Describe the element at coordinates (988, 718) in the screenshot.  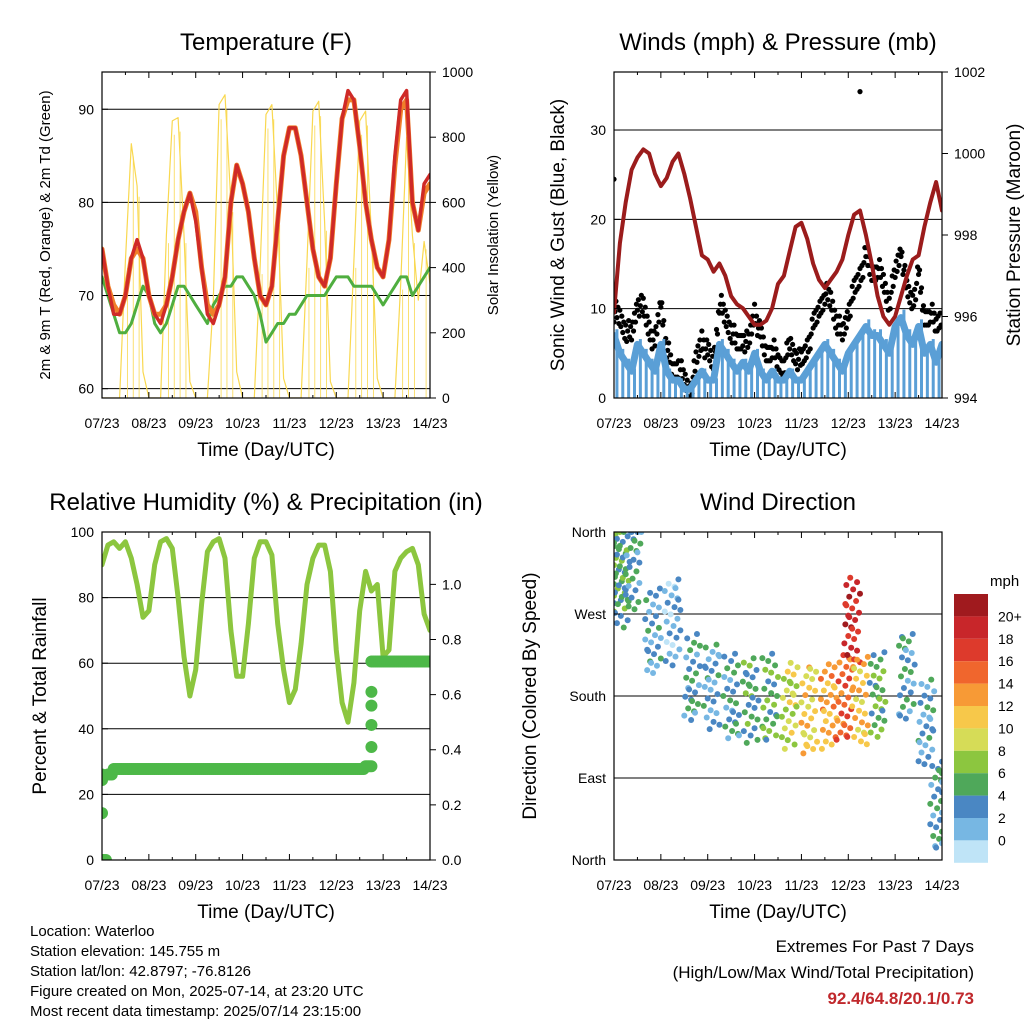
I see `speed-legend: mph 20+ 18 16 14 12 10 8 6 4 2 0` at that location.